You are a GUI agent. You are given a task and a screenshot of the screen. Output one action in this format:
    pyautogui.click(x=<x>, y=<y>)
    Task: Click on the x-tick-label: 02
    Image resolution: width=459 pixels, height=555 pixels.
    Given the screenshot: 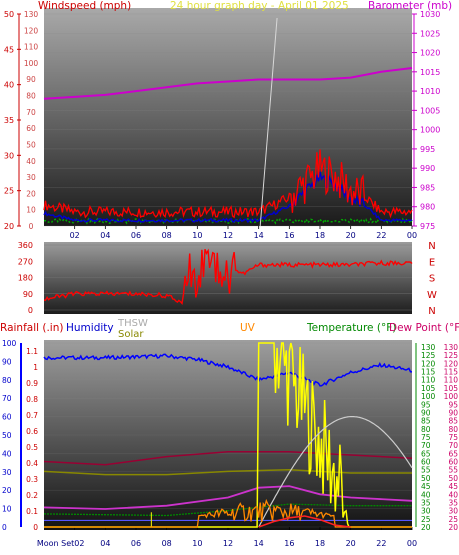 What is the action you would take?
    pyautogui.click(x=75, y=235)
    